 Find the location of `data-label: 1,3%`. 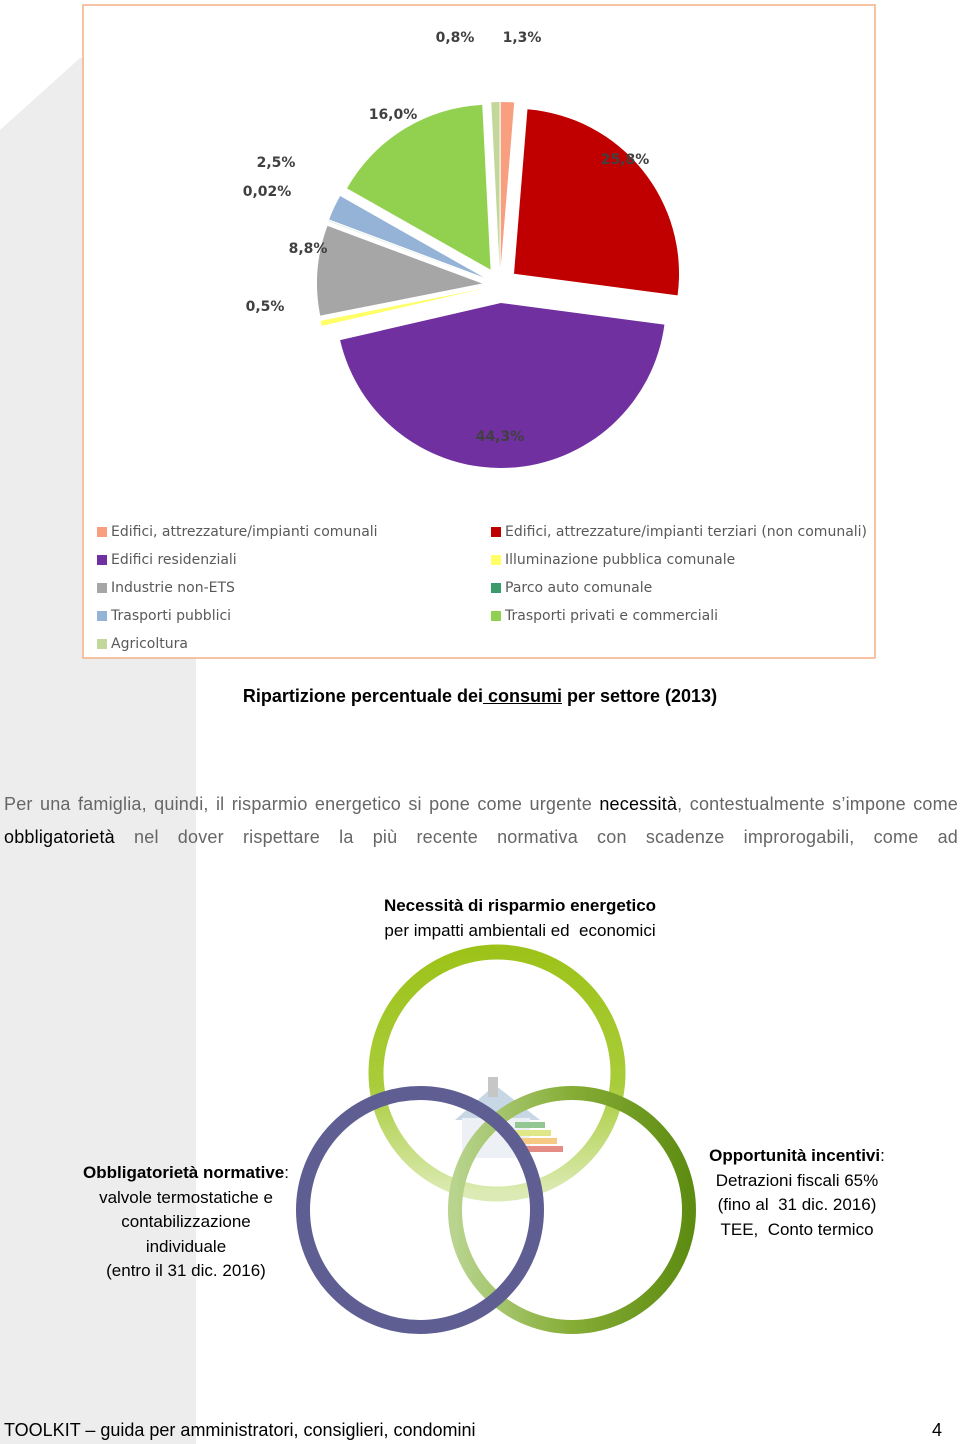

data-label: 1,3% is located at coordinates (522, 38).